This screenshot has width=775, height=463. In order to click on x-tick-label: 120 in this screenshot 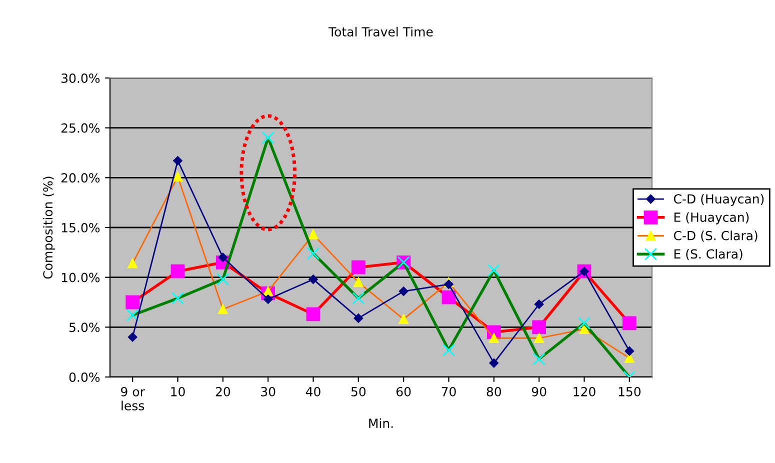, I will do `click(585, 391)`.